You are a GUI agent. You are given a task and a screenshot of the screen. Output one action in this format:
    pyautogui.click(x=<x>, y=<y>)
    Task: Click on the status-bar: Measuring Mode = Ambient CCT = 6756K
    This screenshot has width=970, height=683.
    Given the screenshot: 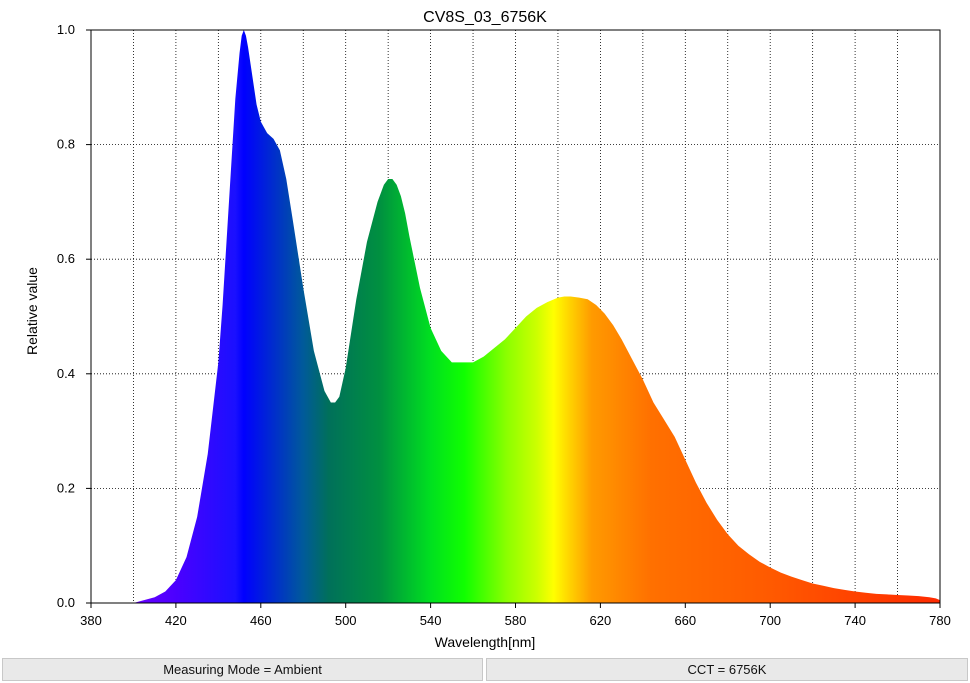 What is the action you would take?
    pyautogui.click(x=485, y=670)
    